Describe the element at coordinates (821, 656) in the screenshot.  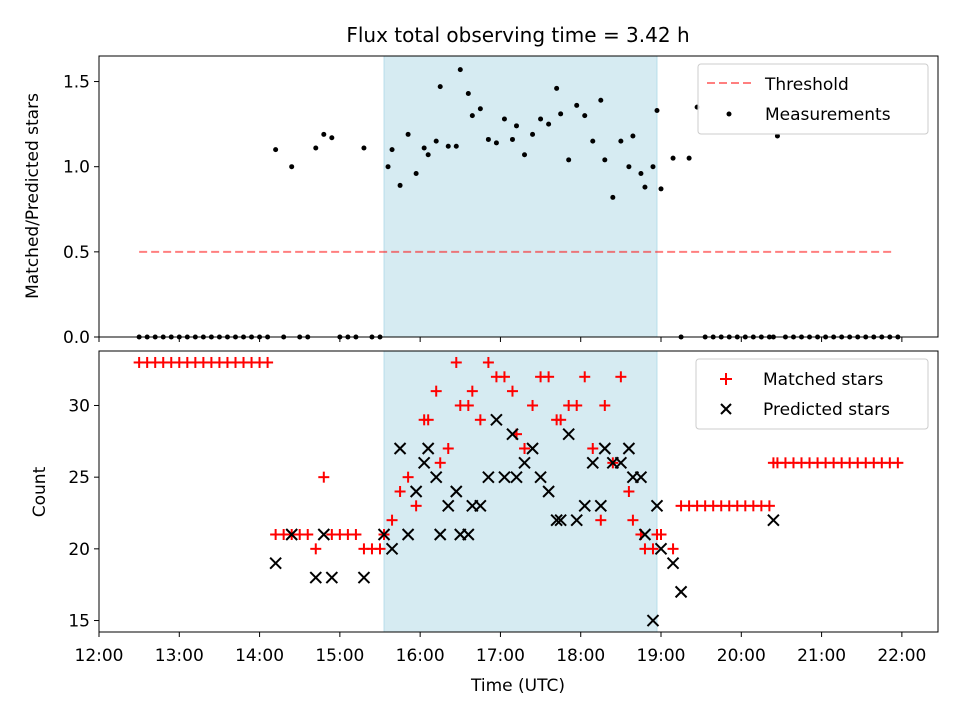
I see `bottom-xtick-label: 21:00` at that location.